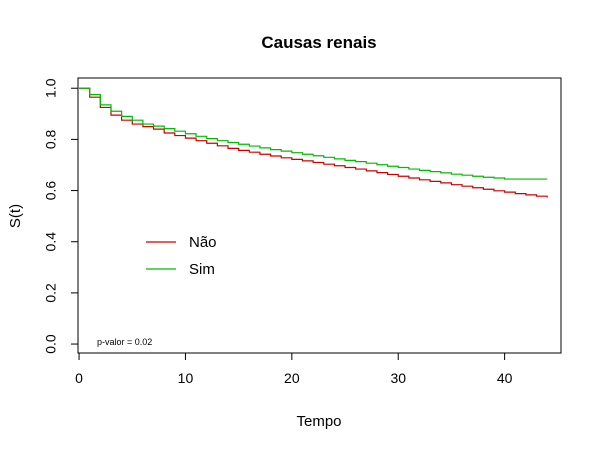 The width and height of the screenshot is (602, 450). What do you see at coordinates (61, 216) in the screenshot?
I see `y-axis: 0.0 0.2 0.4 0.6 0.8 1.0` at bounding box center [61, 216].